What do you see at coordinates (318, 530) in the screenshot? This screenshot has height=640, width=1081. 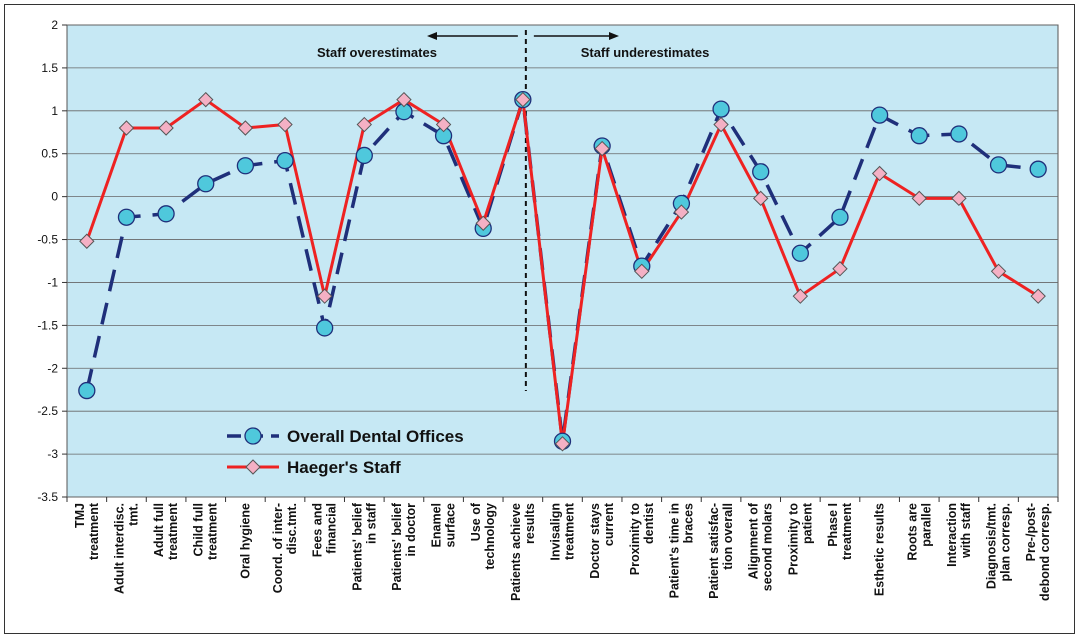 I see `x-tick-label-line: Fees and` at bounding box center [318, 530].